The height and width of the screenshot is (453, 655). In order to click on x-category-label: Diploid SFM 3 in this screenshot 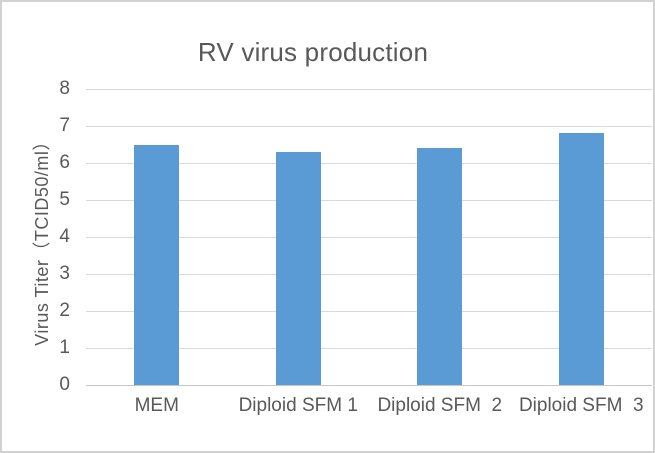, I will do `click(581, 405)`.